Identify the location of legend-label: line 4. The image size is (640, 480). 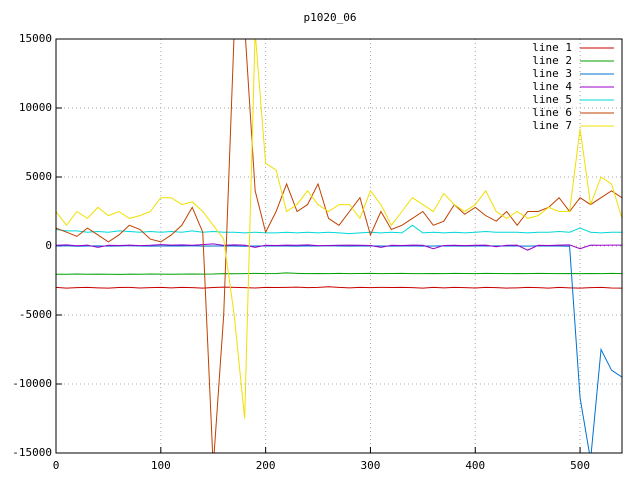
(552, 86).